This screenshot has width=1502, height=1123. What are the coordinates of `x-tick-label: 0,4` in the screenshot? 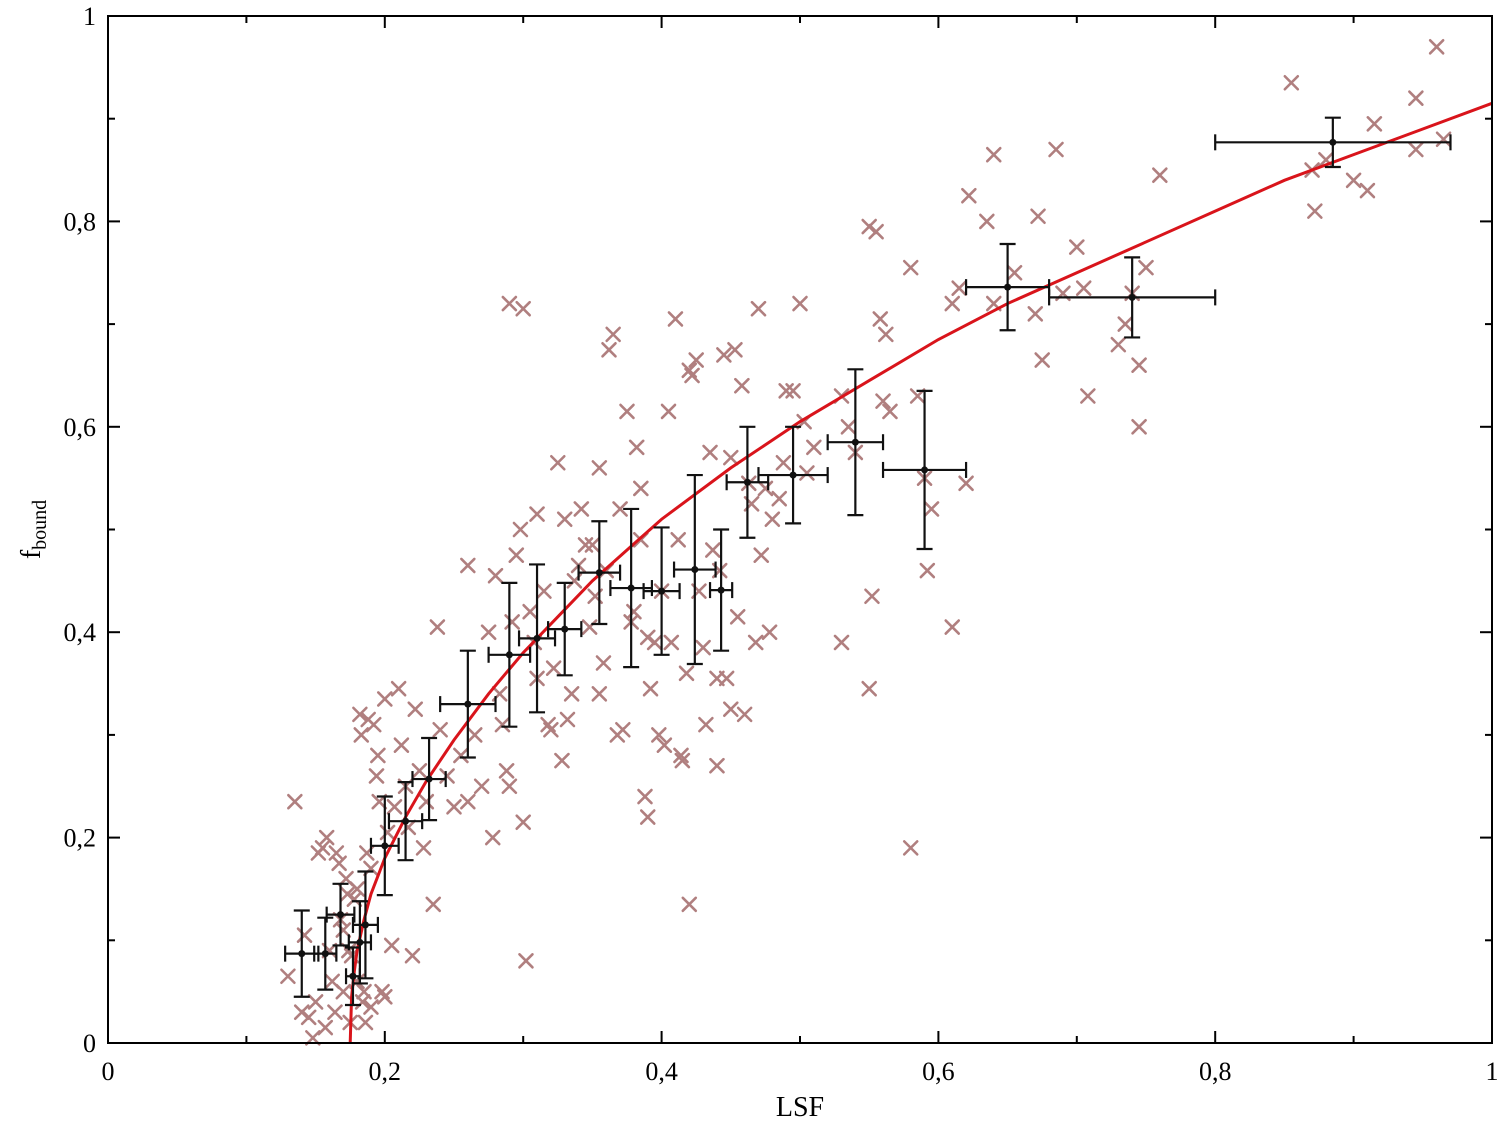 It's located at (661, 1071).